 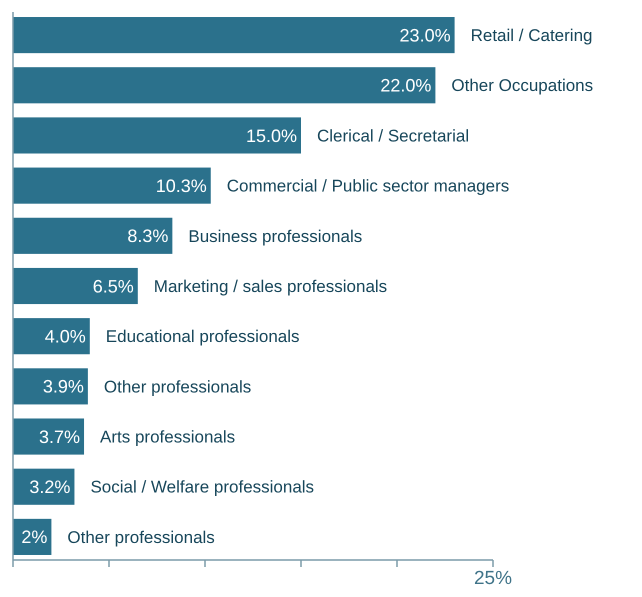 What do you see at coordinates (203, 336) in the screenshot?
I see `y-tick-label: Educational professionals` at bounding box center [203, 336].